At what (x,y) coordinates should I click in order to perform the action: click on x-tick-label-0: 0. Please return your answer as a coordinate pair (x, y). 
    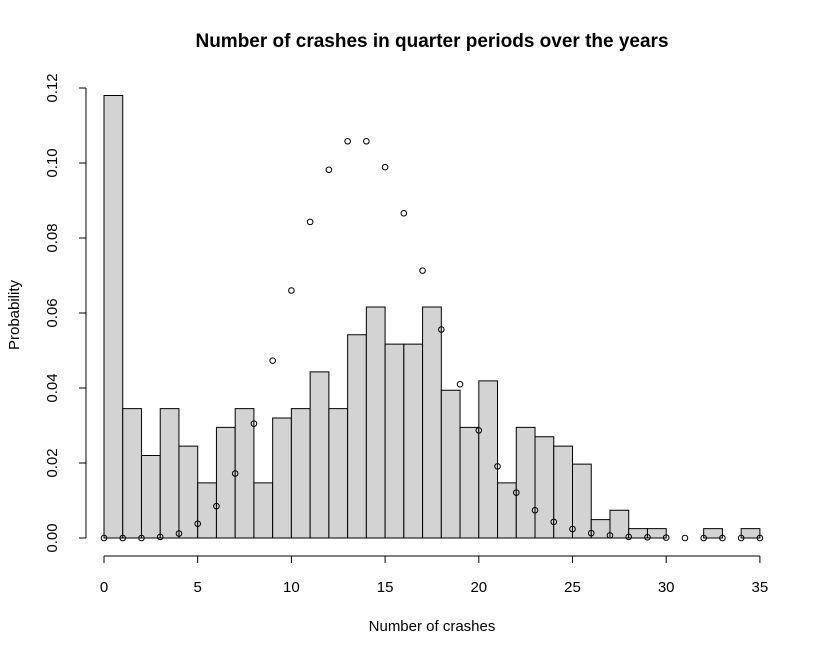
    Looking at the image, I should click on (104, 587).